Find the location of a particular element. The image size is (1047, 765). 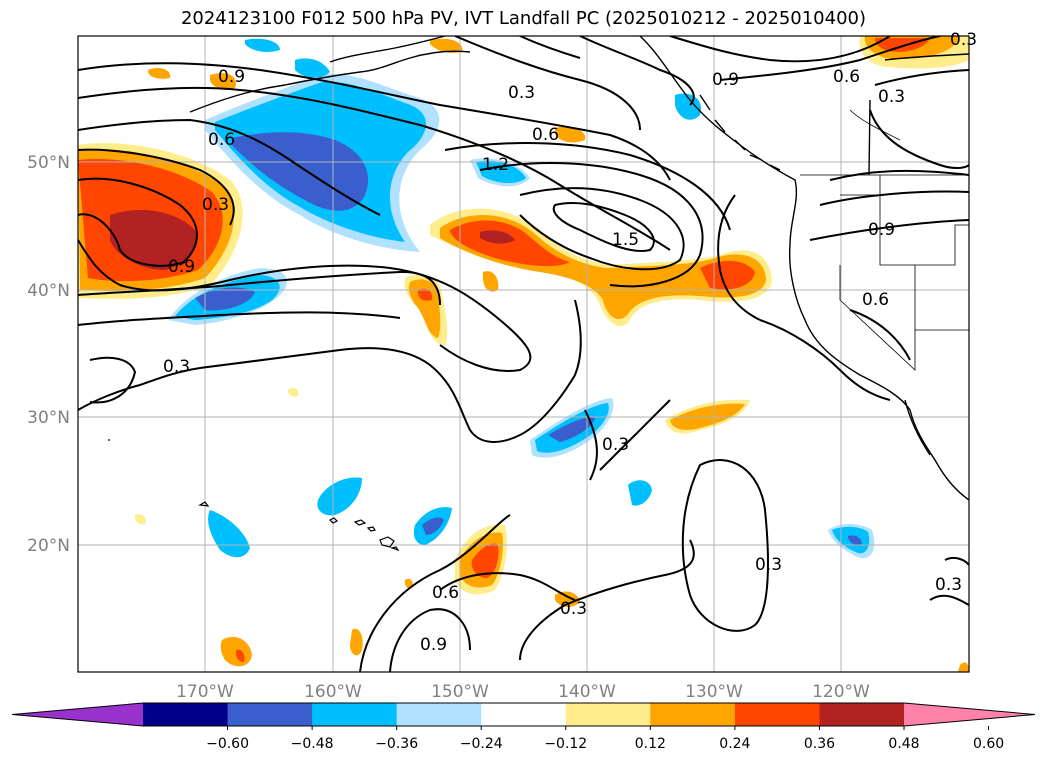

colorbar-tick-label: −0.24 is located at coordinates (481, 744).